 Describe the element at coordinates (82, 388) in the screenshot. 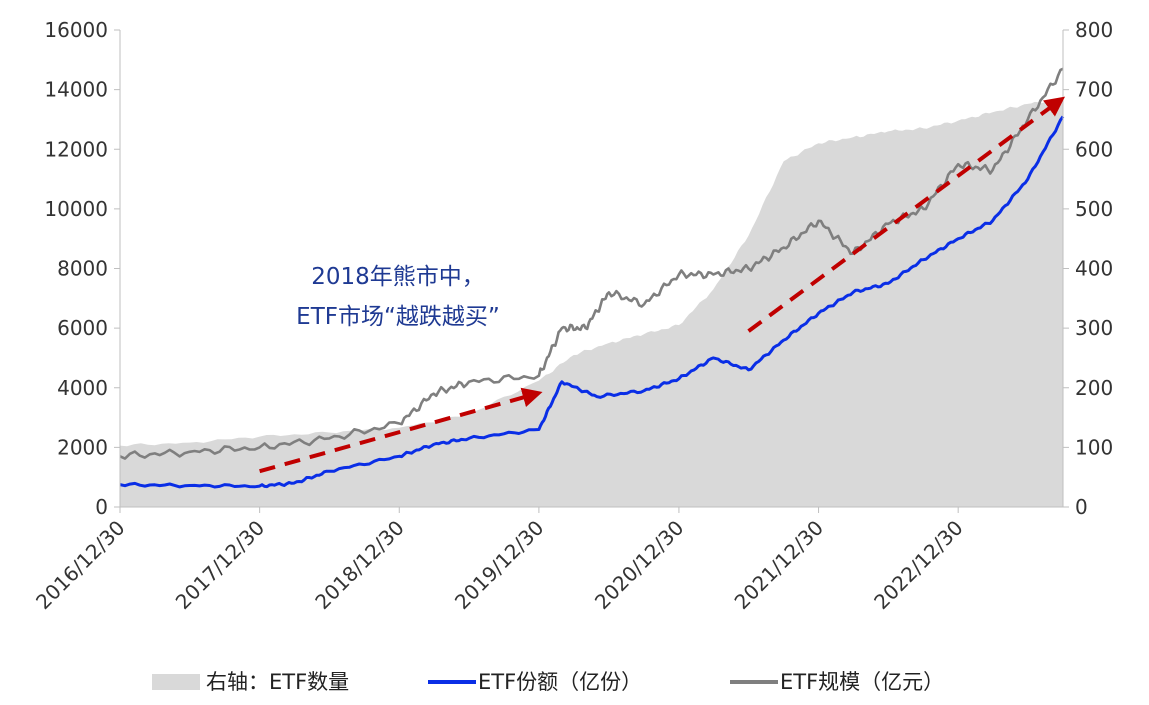

I see `y-left-tick-label: 4000` at that location.